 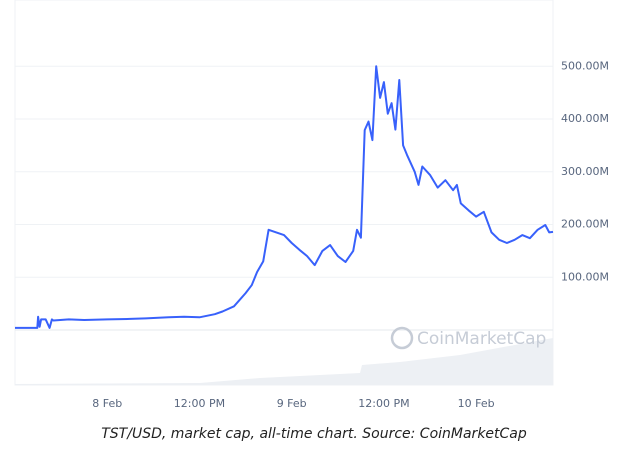 What do you see at coordinates (585, 276) in the screenshot?
I see `y-tick-label: 100.00M` at bounding box center [585, 276].